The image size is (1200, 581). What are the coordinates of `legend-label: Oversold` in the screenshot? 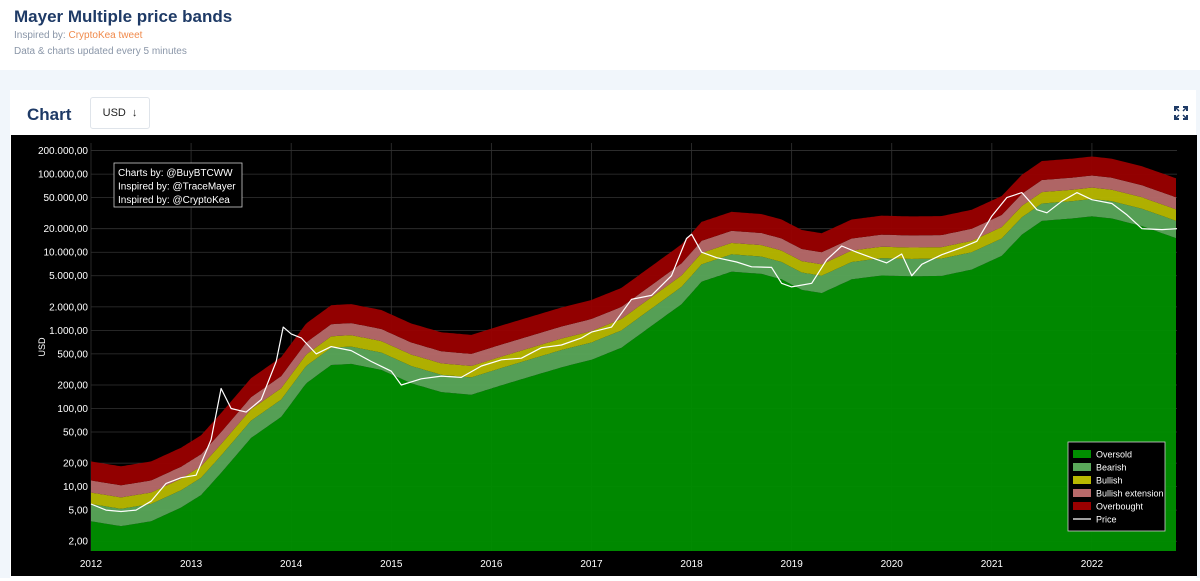 It's located at (1114, 455).